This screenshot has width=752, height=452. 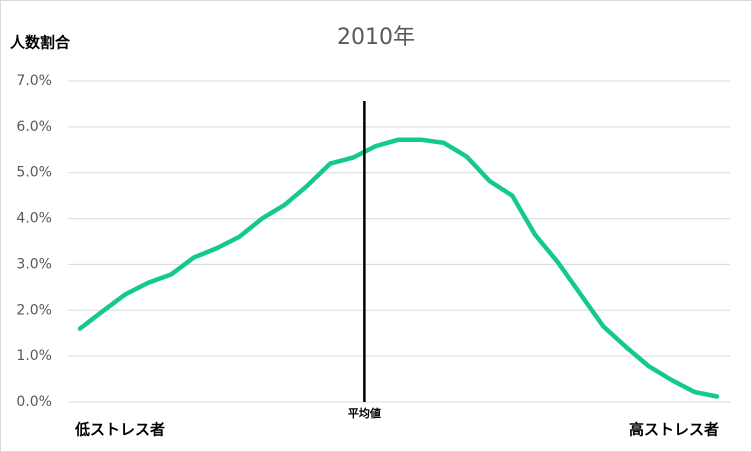 What do you see at coordinates (674, 430) in the screenshot?
I see `x-tick-label: 高ストレス者` at bounding box center [674, 430].